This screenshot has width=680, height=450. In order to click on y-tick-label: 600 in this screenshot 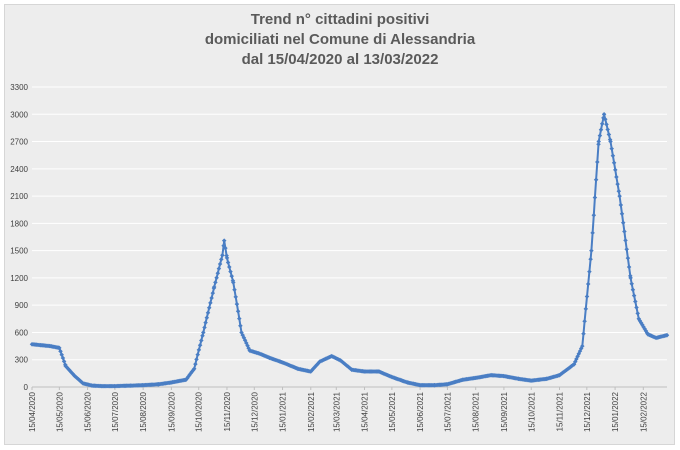, I will do `click(22, 332)`.